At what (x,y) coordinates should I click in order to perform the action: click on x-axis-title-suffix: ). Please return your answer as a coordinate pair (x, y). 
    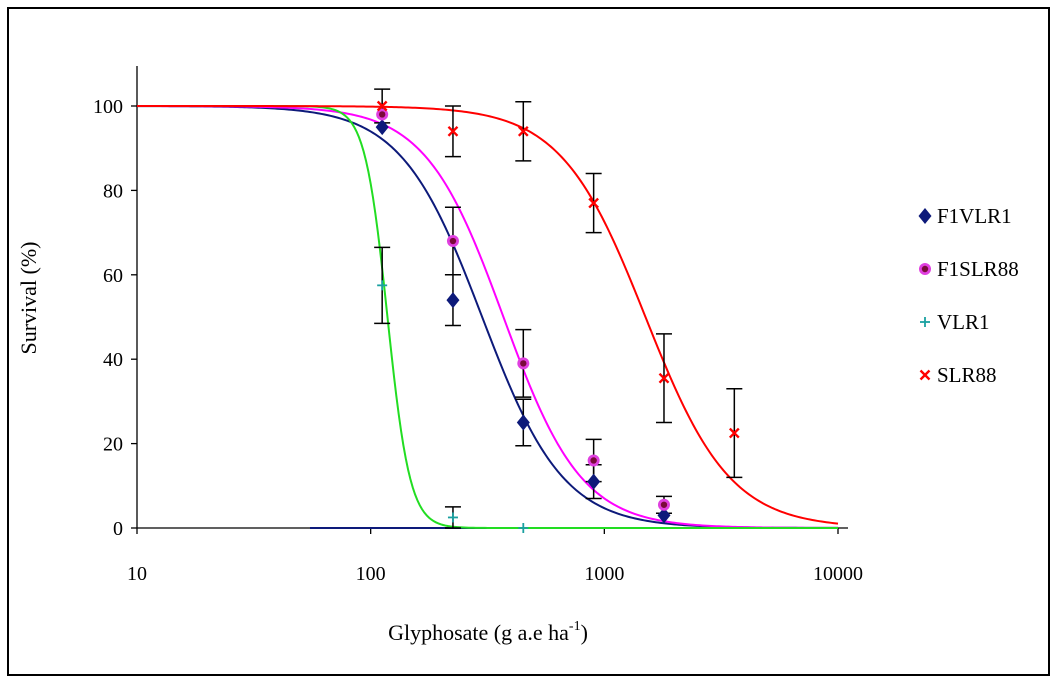
    Looking at the image, I should click on (584, 632).